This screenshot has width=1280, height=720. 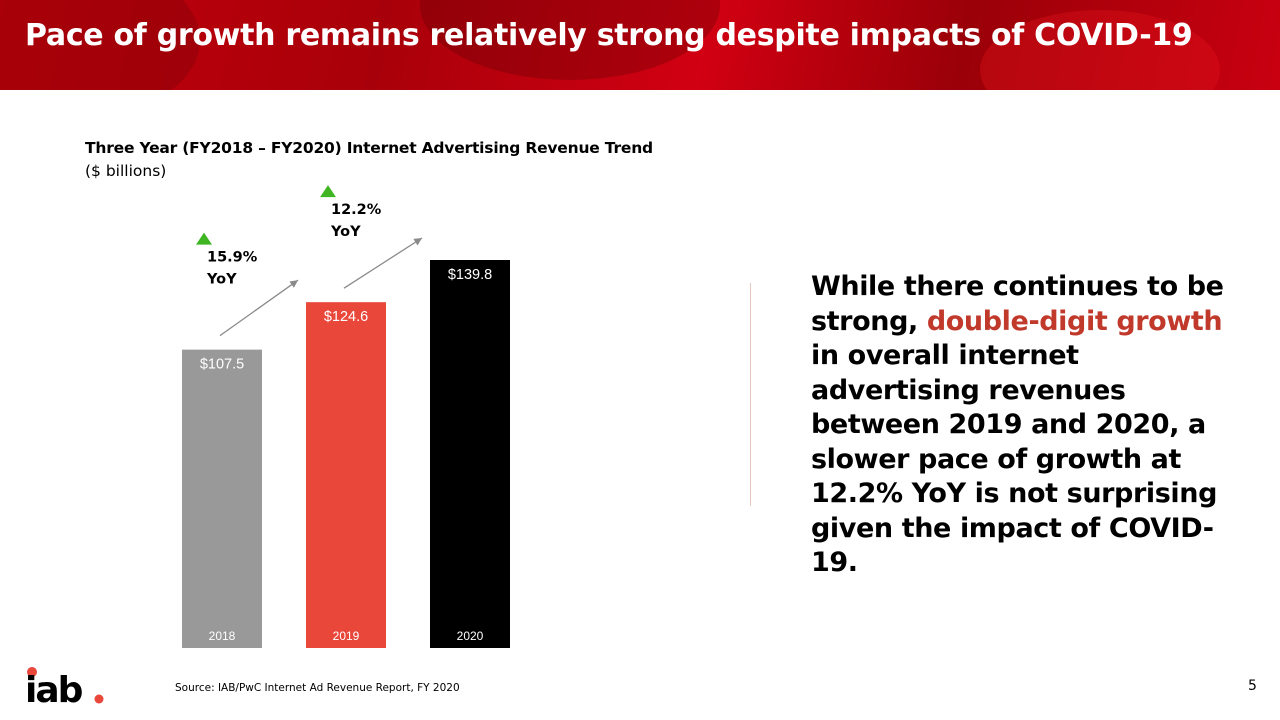 I want to click on logo-text: iab, so click(x=54, y=689).